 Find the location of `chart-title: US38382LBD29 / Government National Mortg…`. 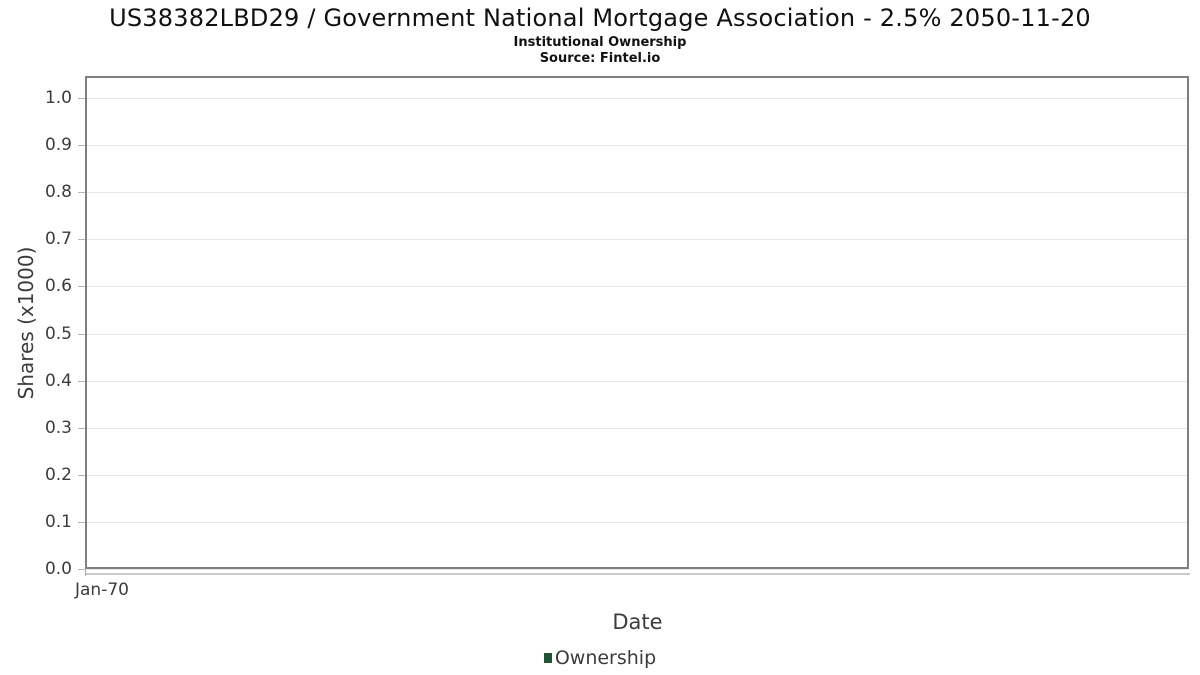

chart-title: US38382LBD29 / Government National Mortg… is located at coordinates (600, 18).